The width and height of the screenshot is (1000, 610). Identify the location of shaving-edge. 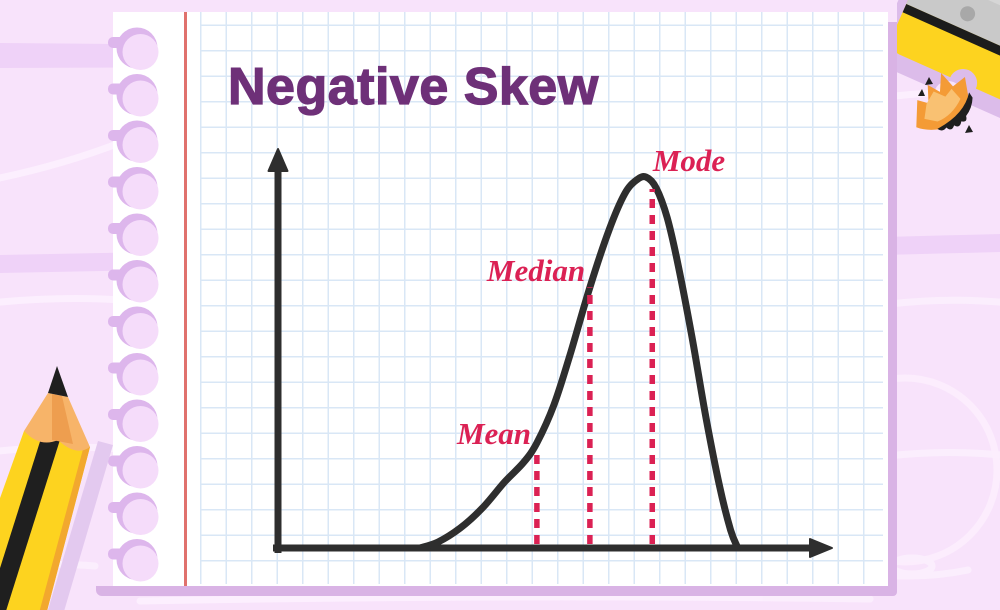
(955, 111).